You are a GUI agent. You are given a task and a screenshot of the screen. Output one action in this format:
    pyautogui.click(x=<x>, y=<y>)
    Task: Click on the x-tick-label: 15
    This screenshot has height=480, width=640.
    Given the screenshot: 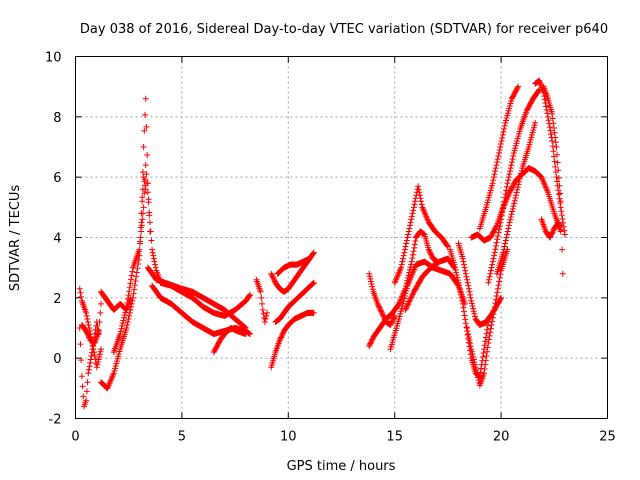 What is the action you would take?
    pyautogui.click(x=394, y=437)
    